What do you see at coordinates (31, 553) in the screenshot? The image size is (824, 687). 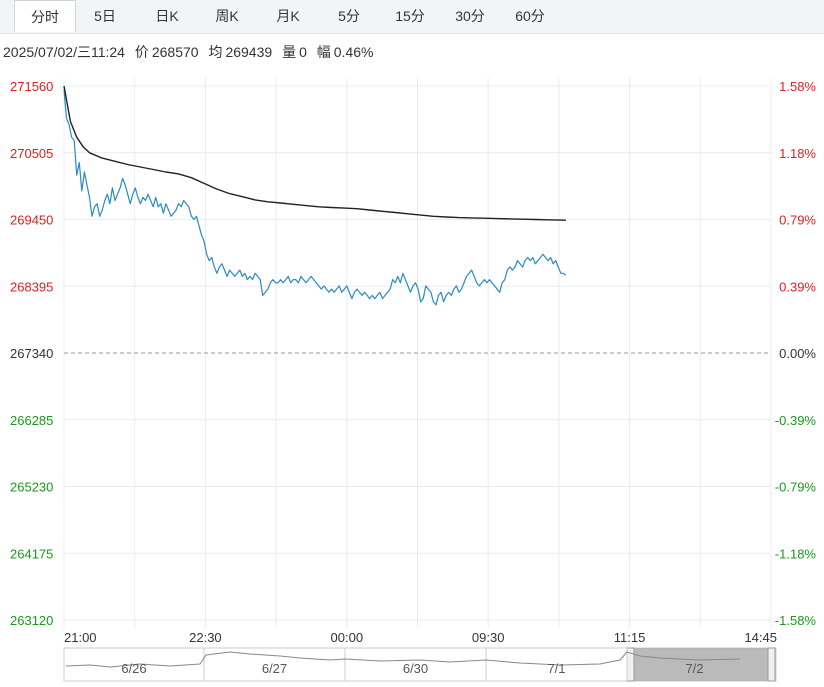 I see `y-tick-label: 264175` at bounding box center [31, 553].